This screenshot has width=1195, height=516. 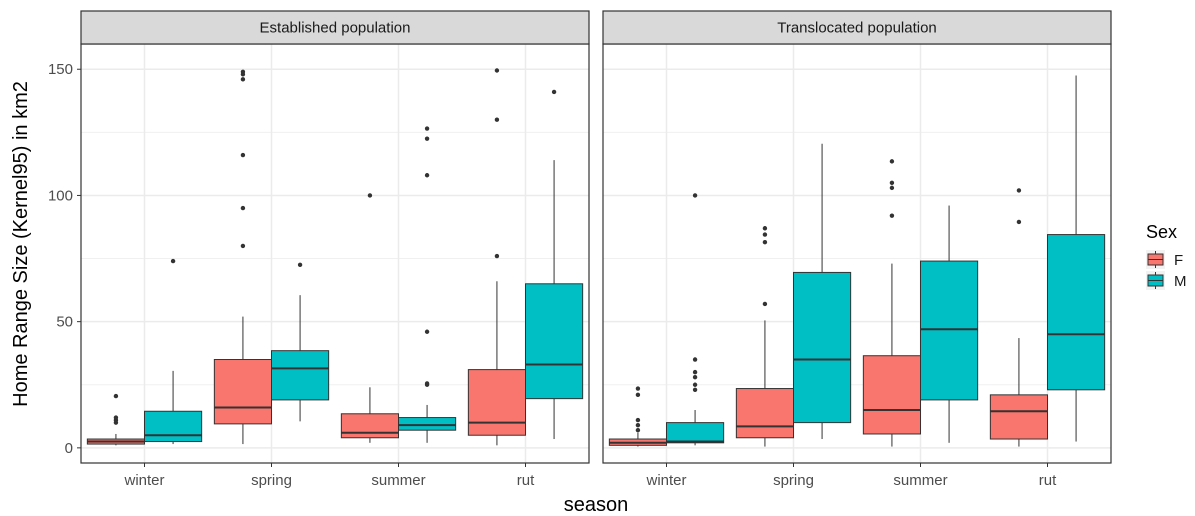 I want to click on y-tick-label: 150, so click(x=60, y=69).